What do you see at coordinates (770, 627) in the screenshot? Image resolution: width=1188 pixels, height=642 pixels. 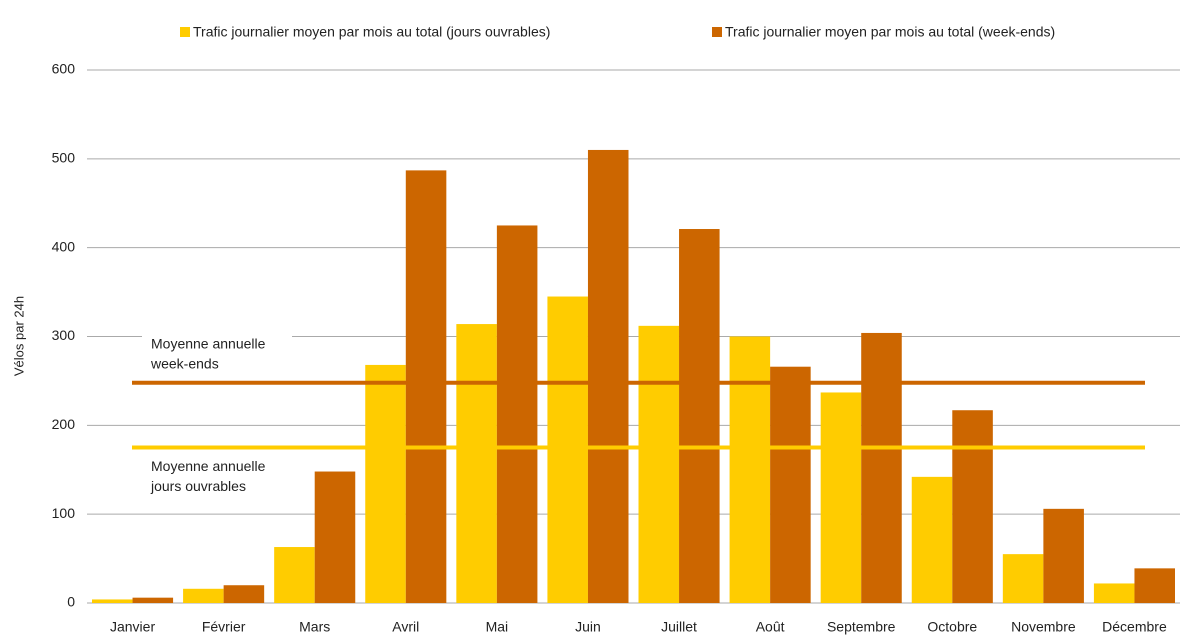 I see `x-tick-label: Août` at bounding box center [770, 627].